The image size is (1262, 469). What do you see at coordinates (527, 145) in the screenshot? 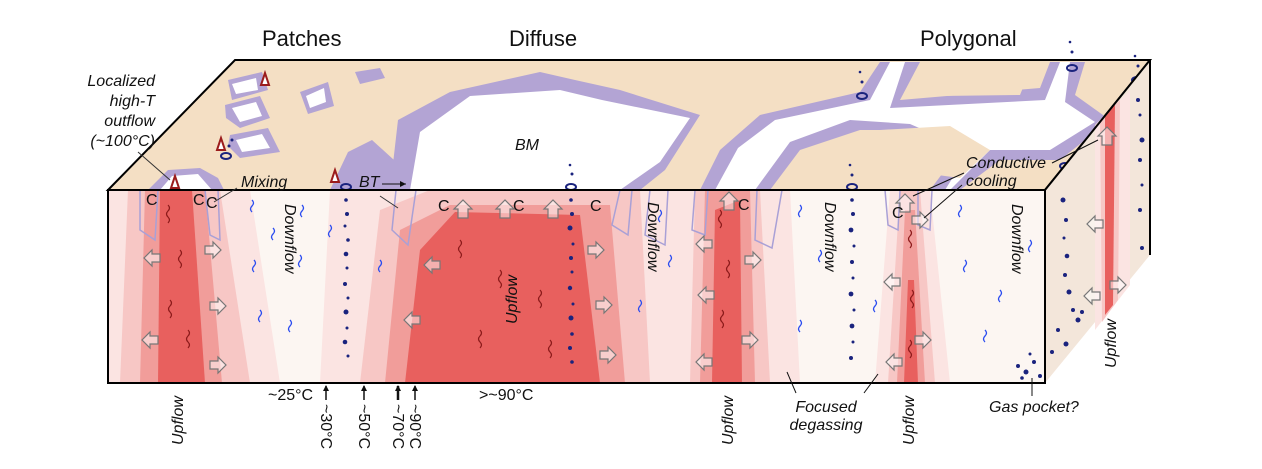
I see `bm-label: BM` at bounding box center [527, 145].